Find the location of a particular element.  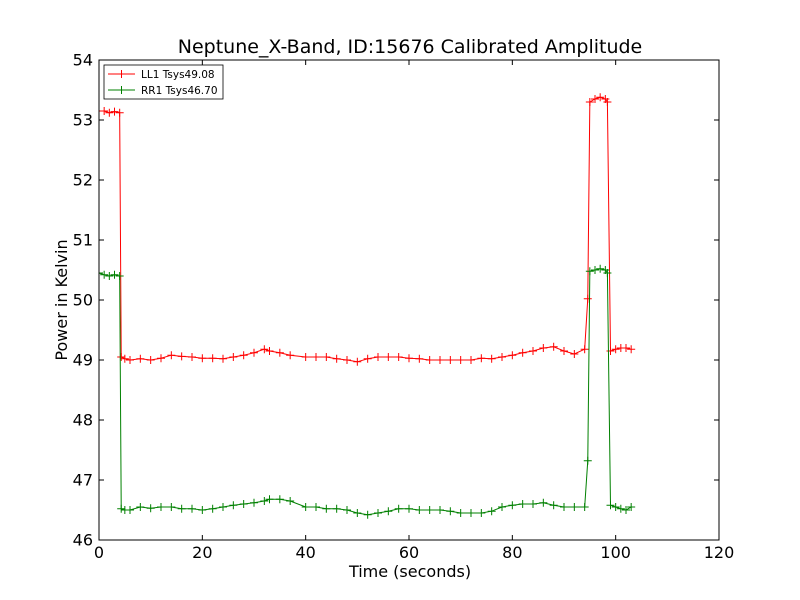

y-tick-label: 54 is located at coordinates (83, 60).